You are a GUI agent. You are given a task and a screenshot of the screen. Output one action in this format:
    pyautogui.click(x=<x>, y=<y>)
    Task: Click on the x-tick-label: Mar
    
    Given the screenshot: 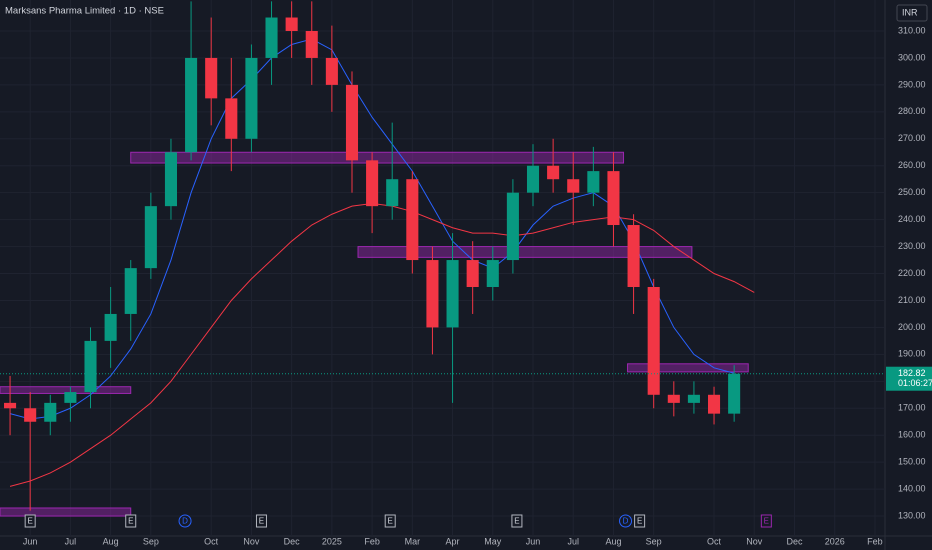 What is the action you would take?
    pyautogui.click(x=413, y=541)
    